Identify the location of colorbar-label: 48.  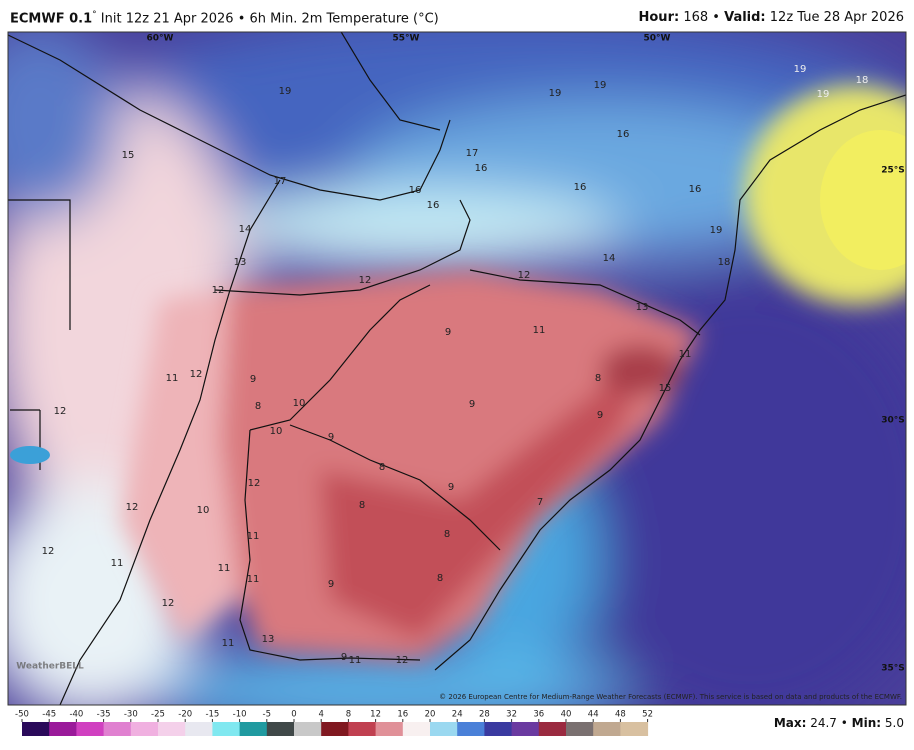
(620, 715).